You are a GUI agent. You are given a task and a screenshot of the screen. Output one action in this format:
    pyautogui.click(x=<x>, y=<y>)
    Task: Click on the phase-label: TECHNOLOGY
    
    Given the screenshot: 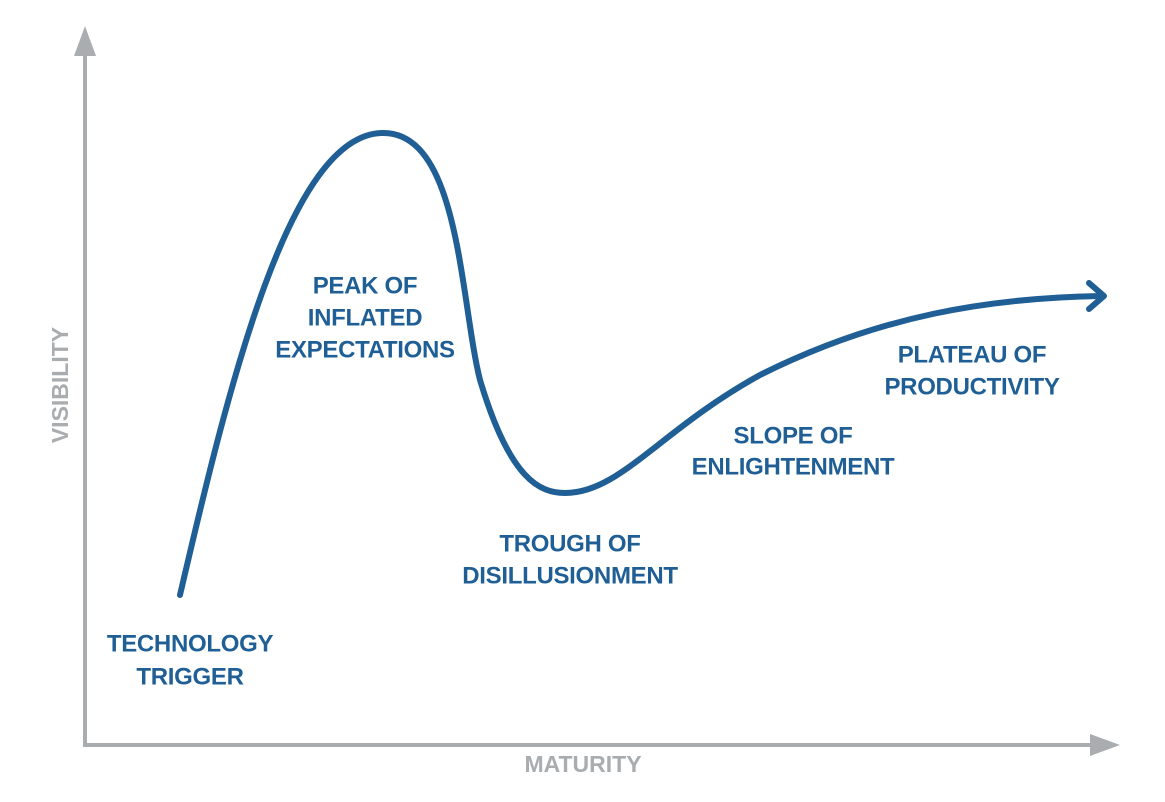 What is the action you would take?
    pyautogui.click(x=190, y=643)
    